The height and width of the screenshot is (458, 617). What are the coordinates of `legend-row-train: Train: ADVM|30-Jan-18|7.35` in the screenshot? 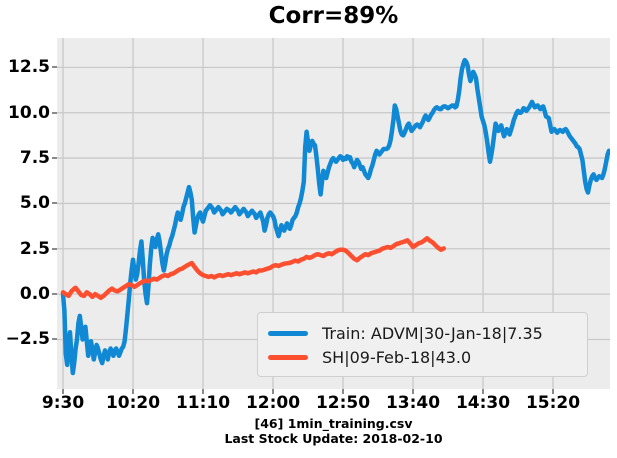 It's located at (422, 333).